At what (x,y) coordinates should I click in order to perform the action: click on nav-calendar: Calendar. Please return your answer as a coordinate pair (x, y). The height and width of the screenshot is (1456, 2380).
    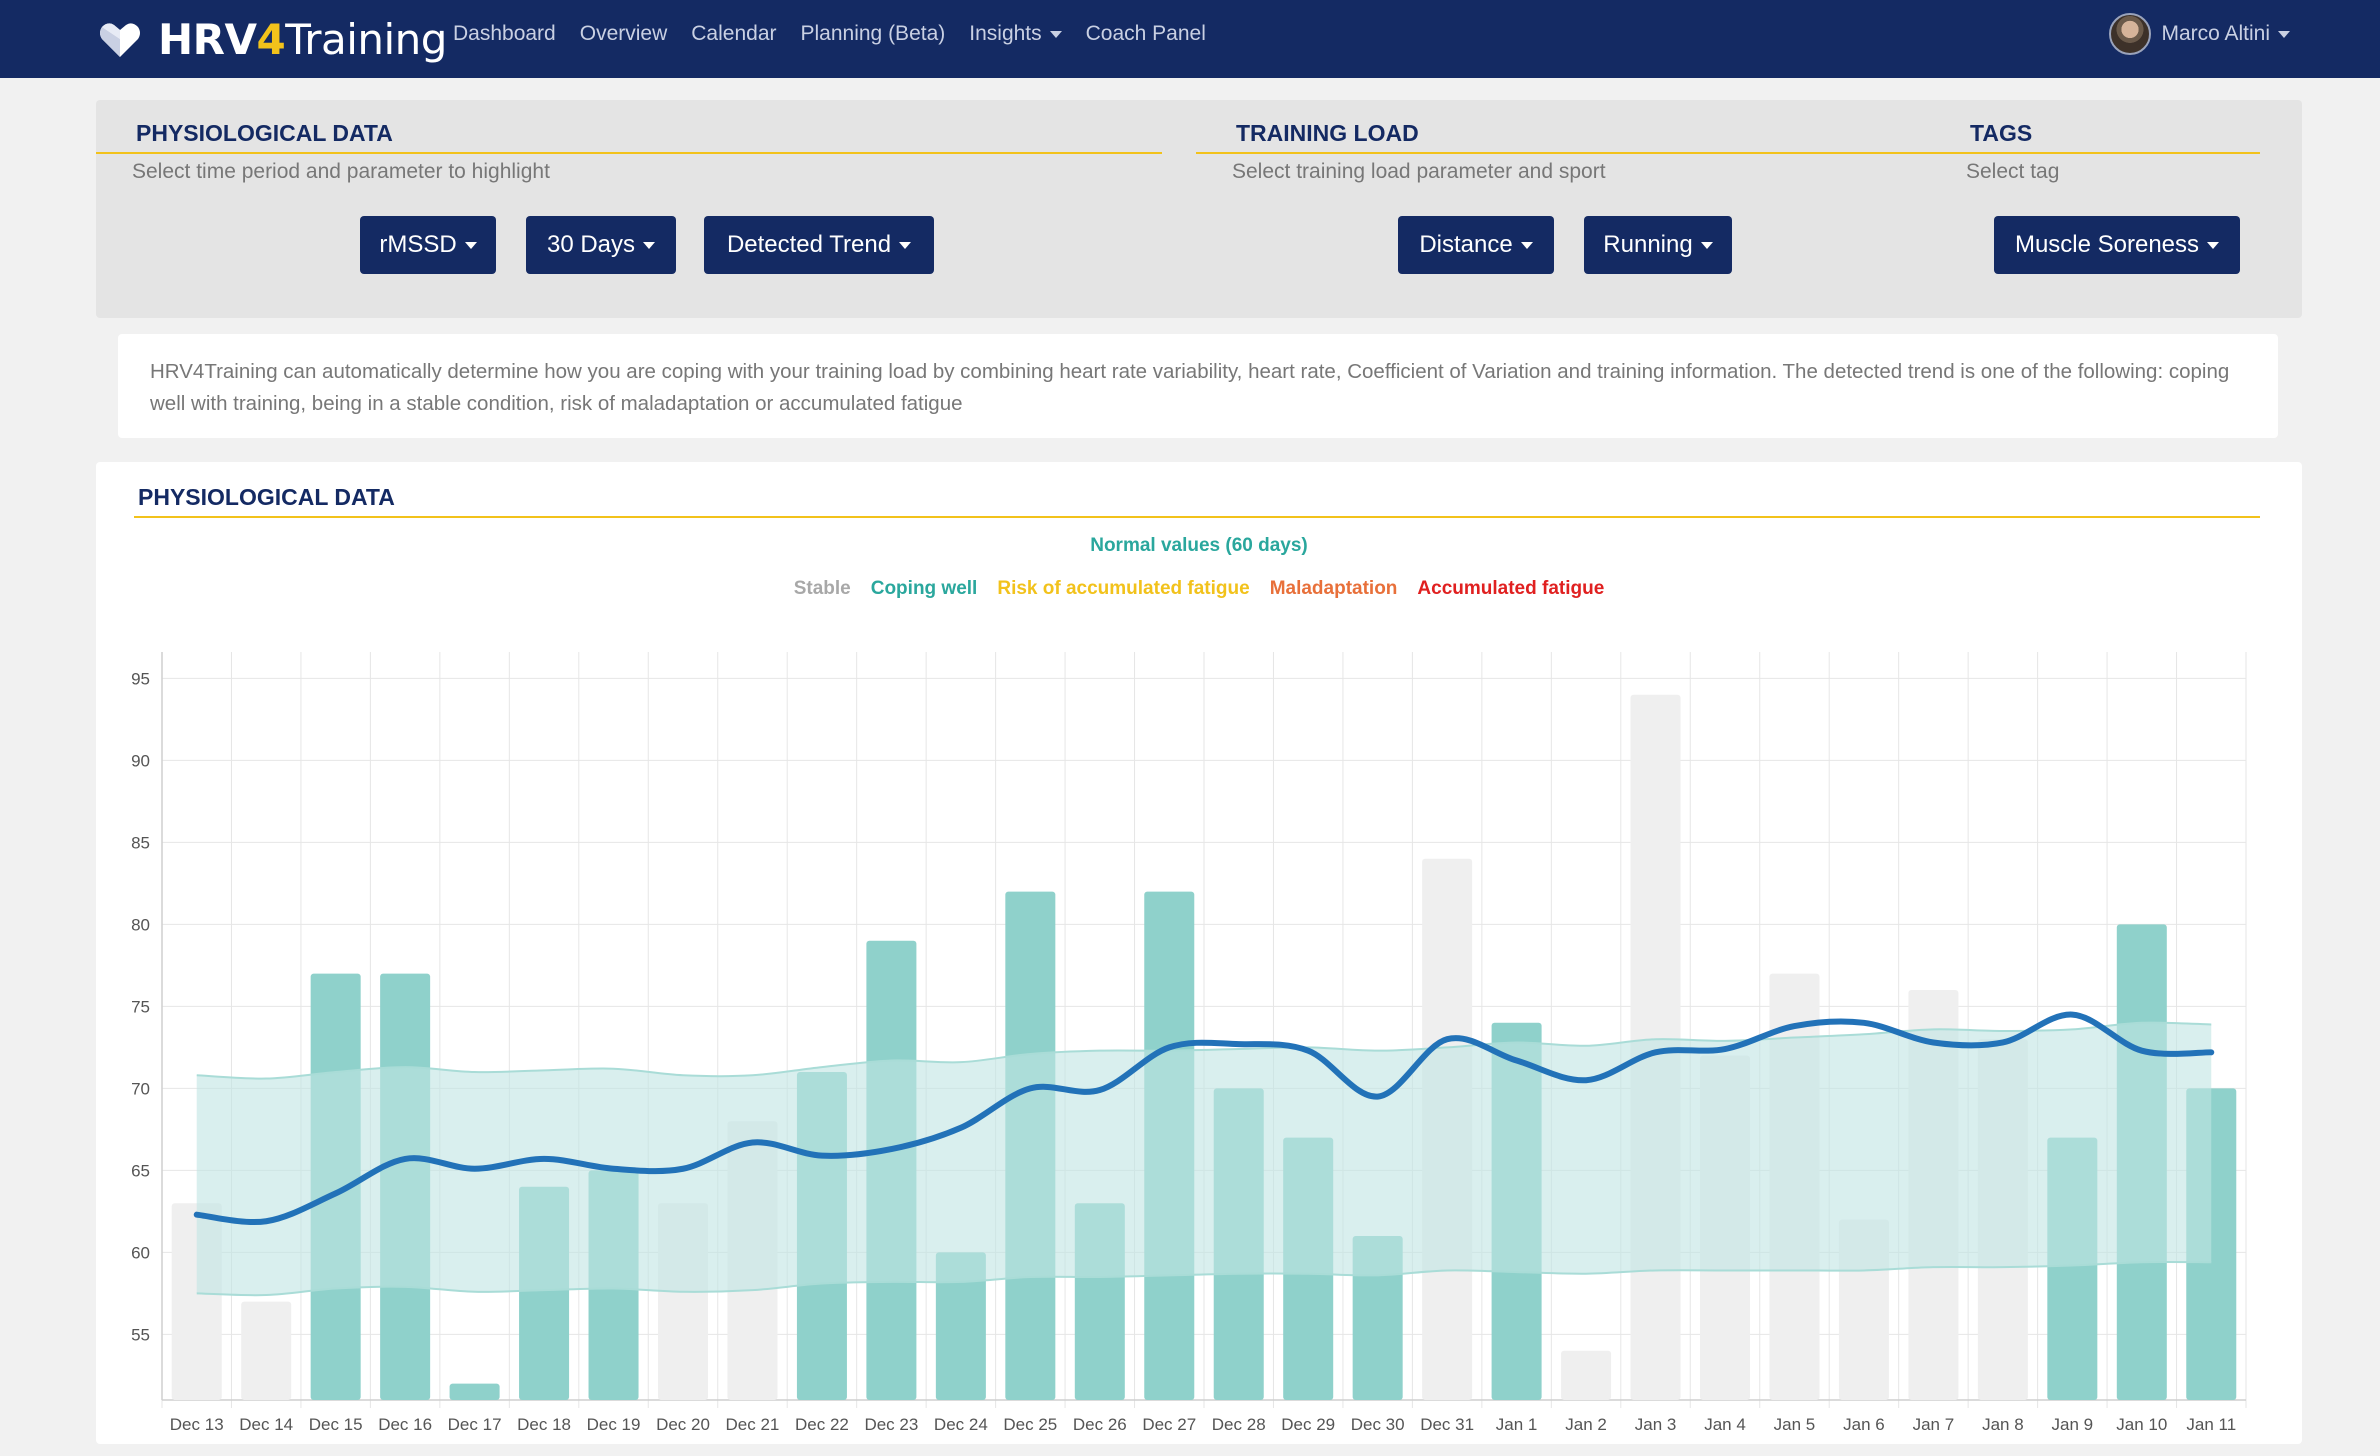
    Looking at the image, I should click on (734, 33).